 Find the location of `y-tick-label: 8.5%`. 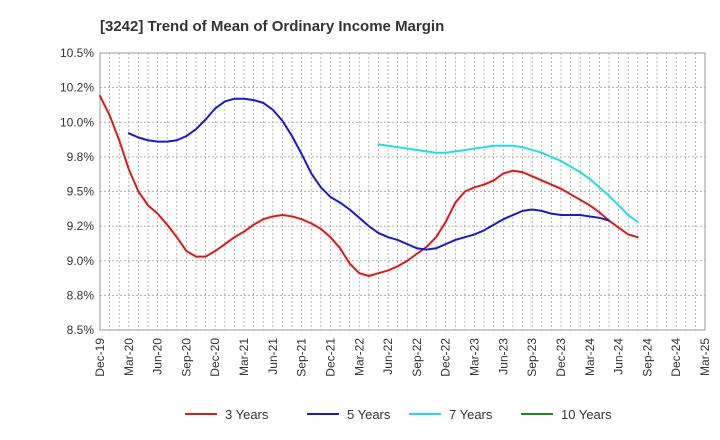

y-tick-label: 8.5% is located at coordinates (81, 330).